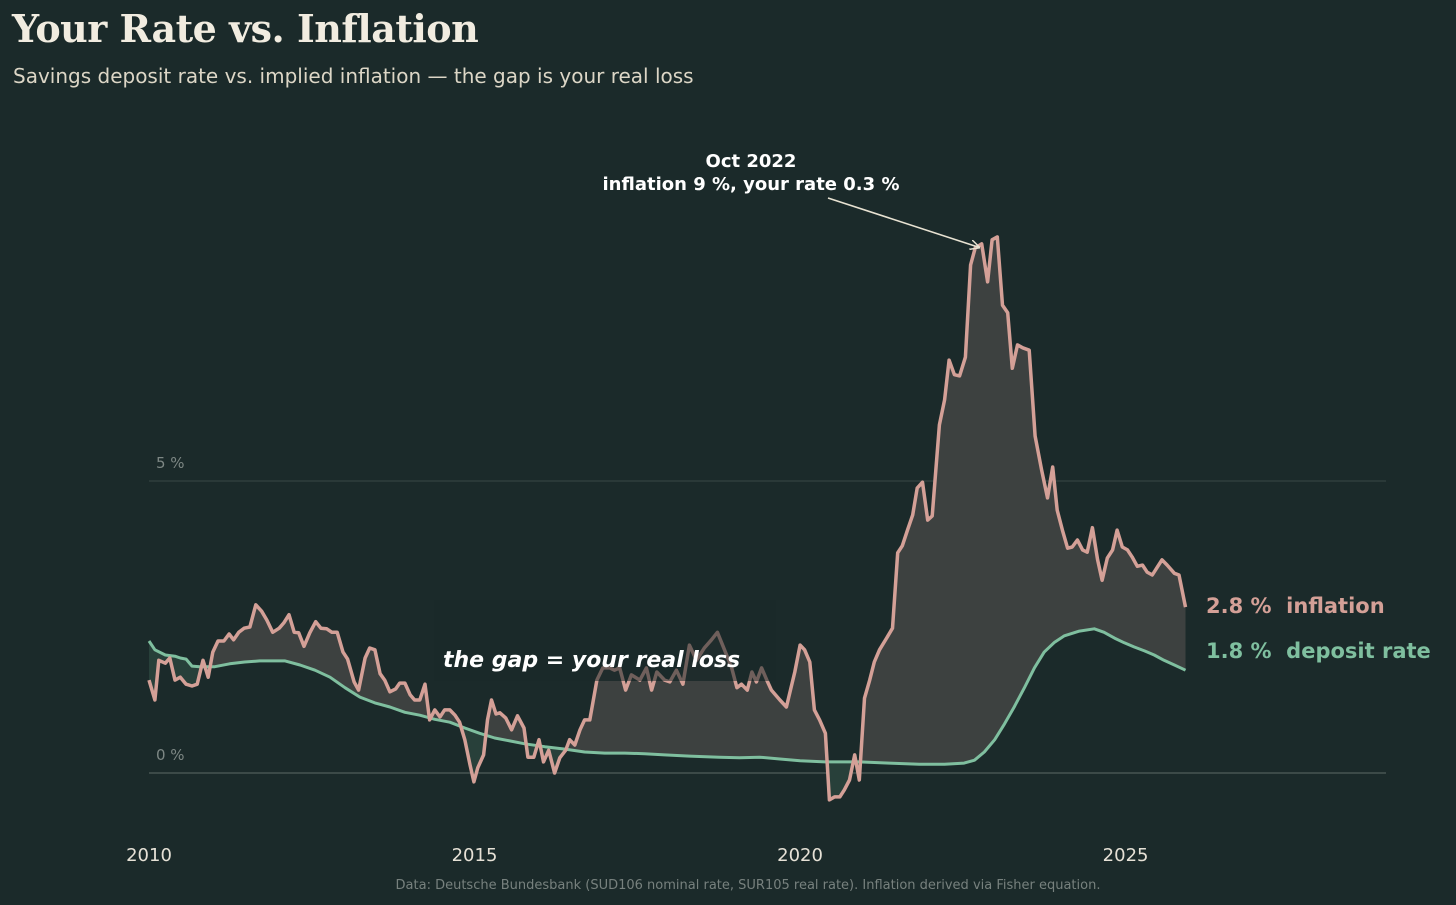 The width and height of the screenshot is (1456, 905). What do you see at coordinates (667, 696) in the screenshot?
I see `deposit-rate-line` at bounding box center [667, 696].